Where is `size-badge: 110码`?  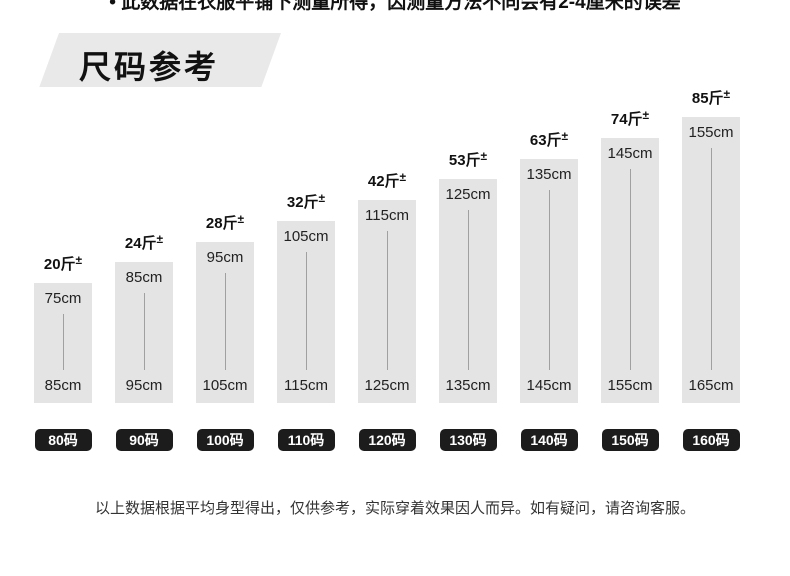 size-badge: 110码 is located at coordinates (306, 440).